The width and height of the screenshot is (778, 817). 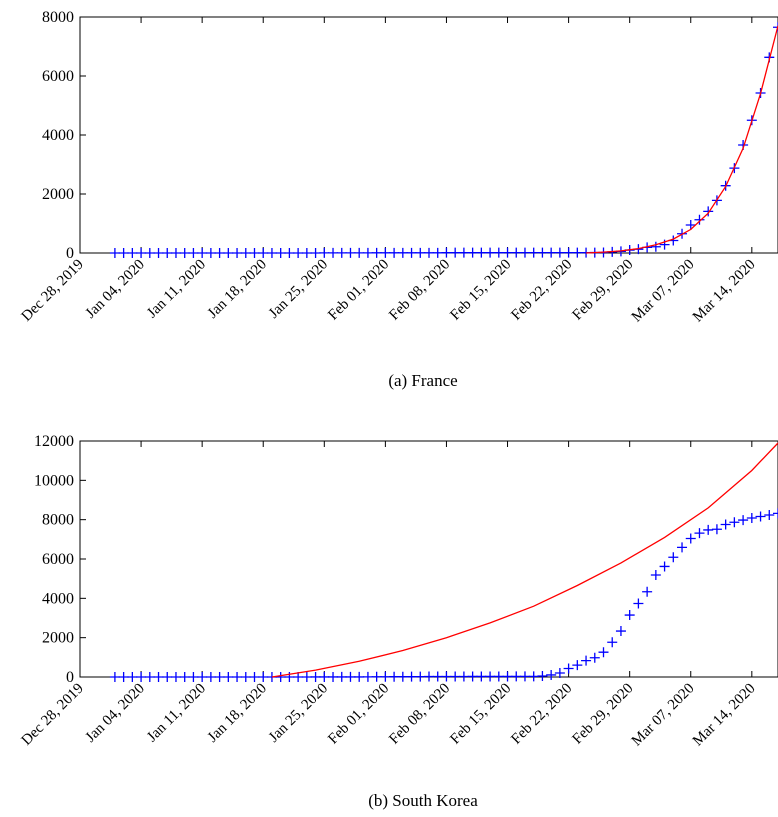 What do you see at coordinates (54, 441) in the screenshot?
I see `y-tick-label: 12000` at bounding box center [54, 441].